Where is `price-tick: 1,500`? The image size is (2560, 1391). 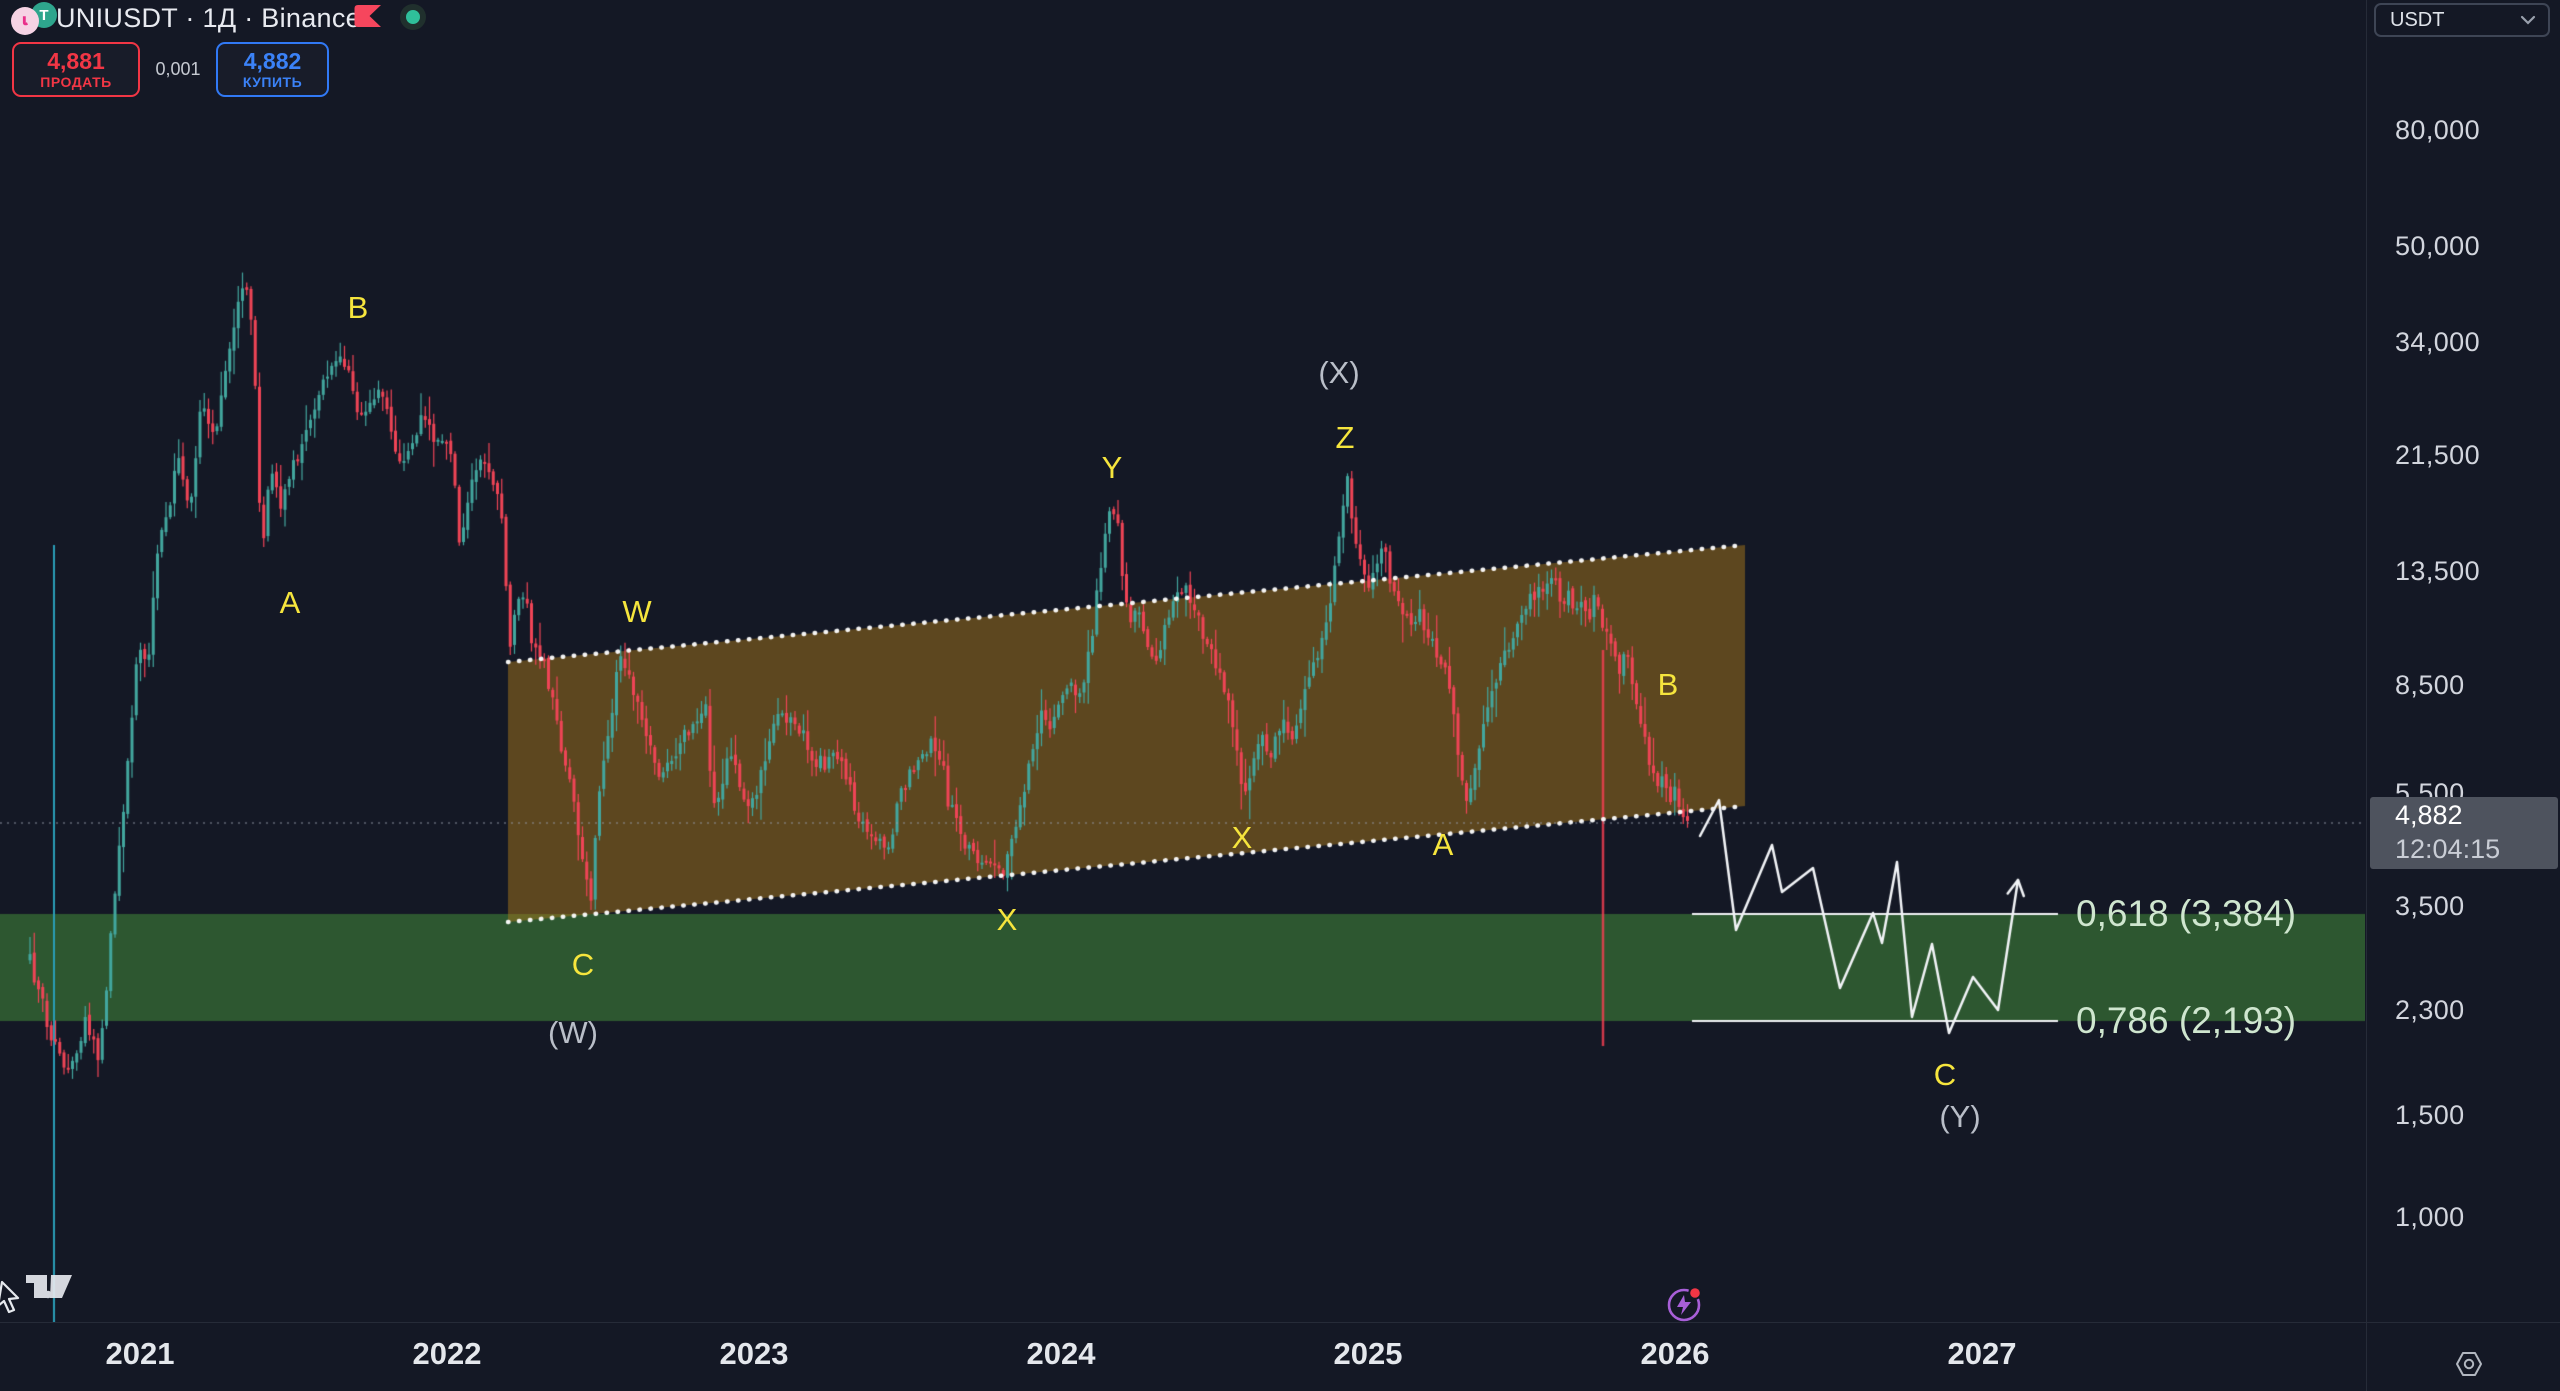 price-tick: 1,500 is located at coordinates (2430, 1115).